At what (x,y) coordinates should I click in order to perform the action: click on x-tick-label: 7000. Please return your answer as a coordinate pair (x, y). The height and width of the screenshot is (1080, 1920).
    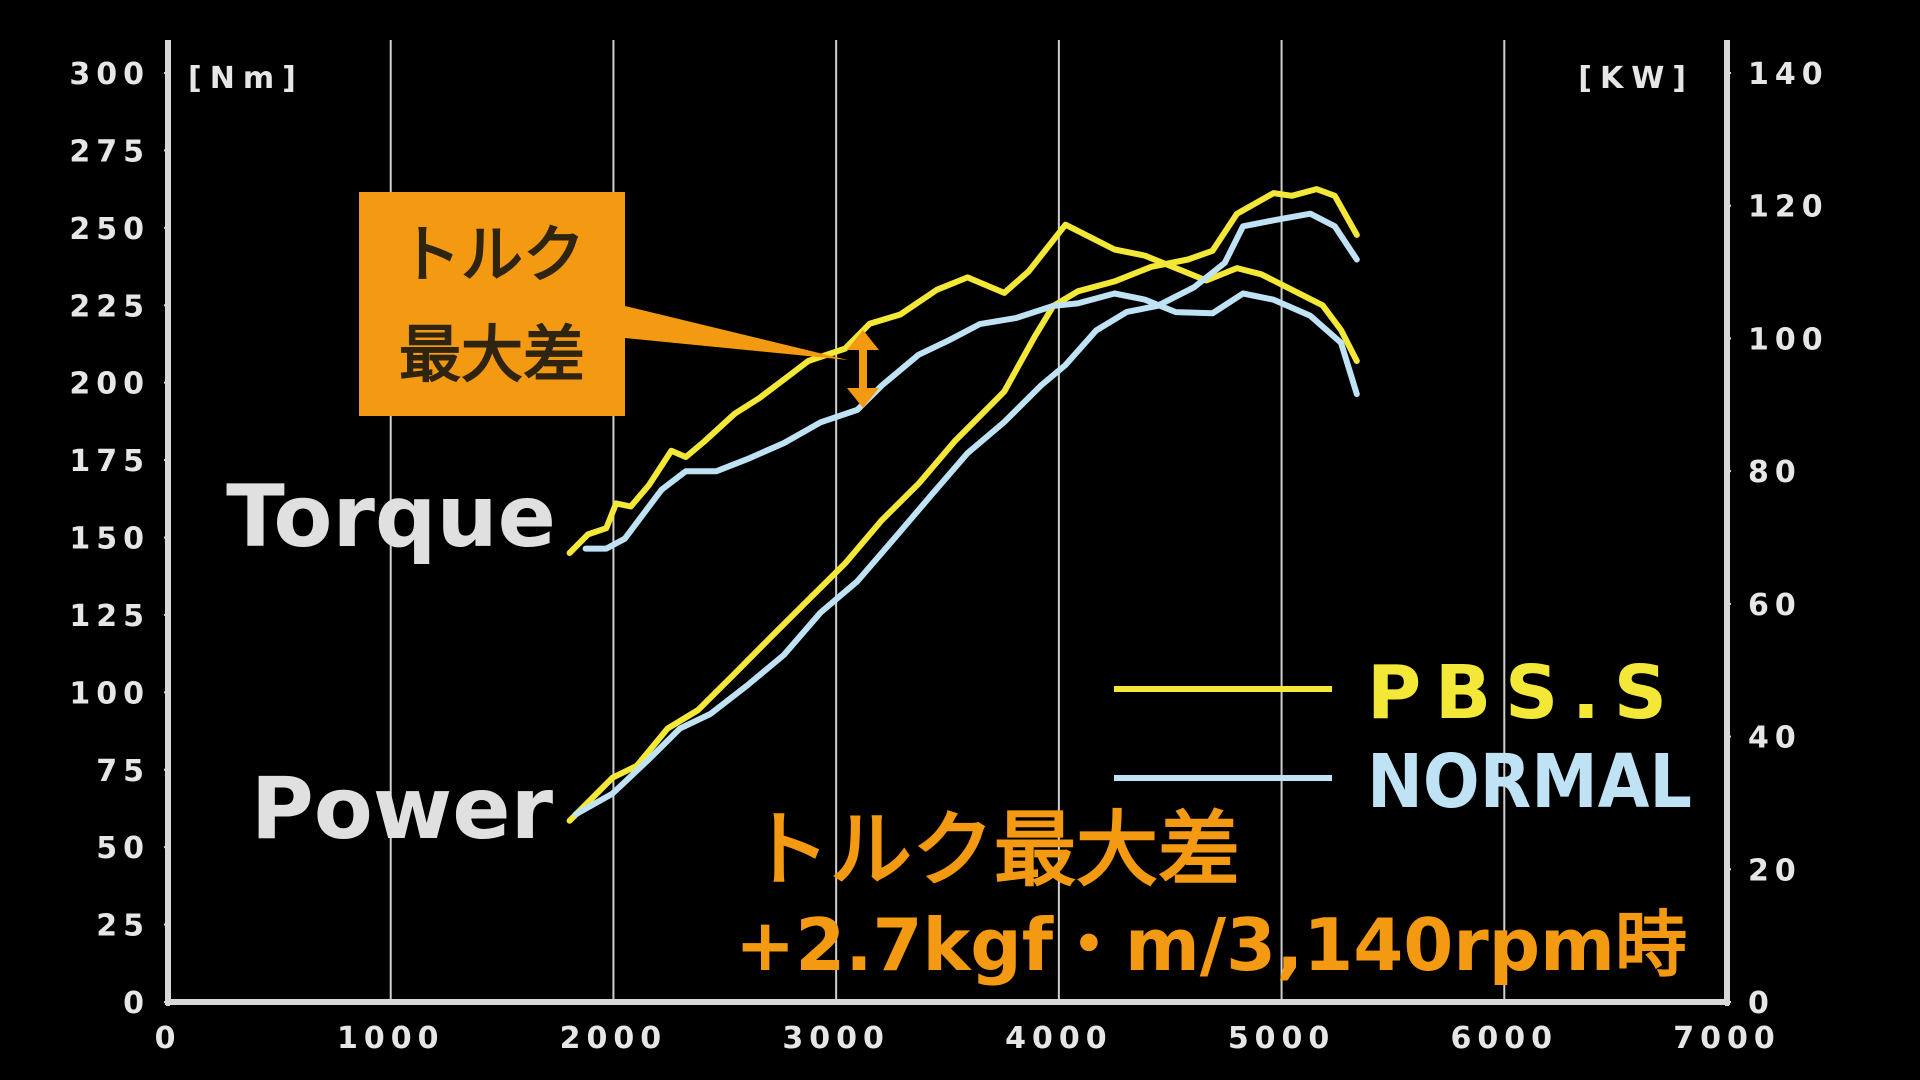
    Looking at the image, I should click on (1727, 1038).